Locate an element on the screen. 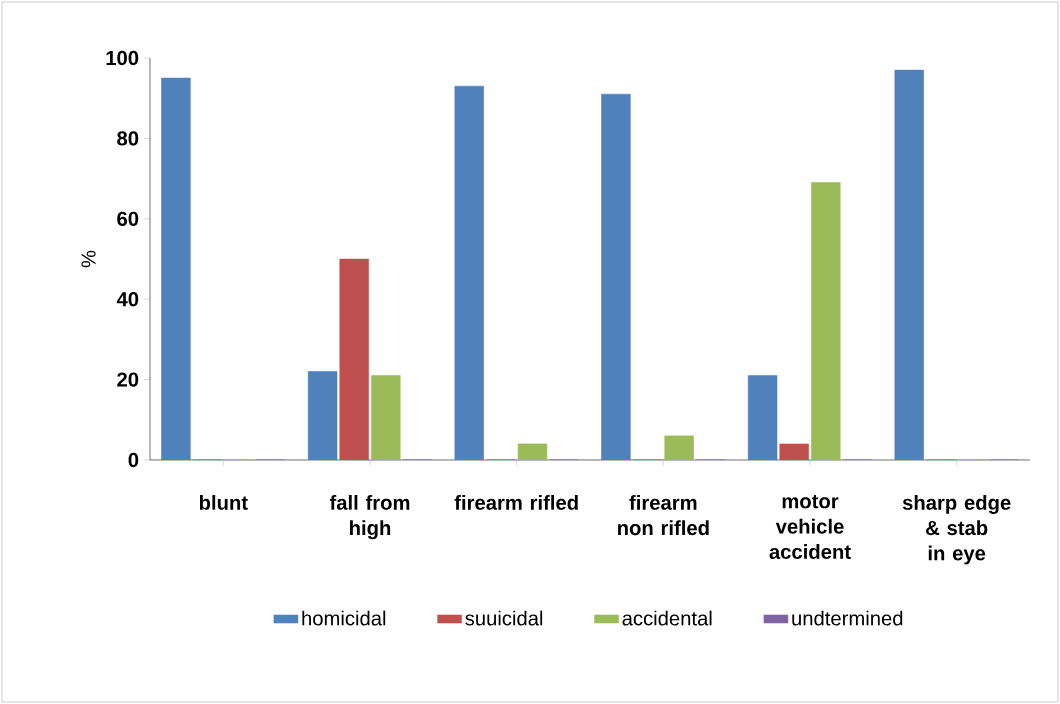 This screenshot has width=1060, height=704. legend-label: undtermined is located at coordinates (847, 618).